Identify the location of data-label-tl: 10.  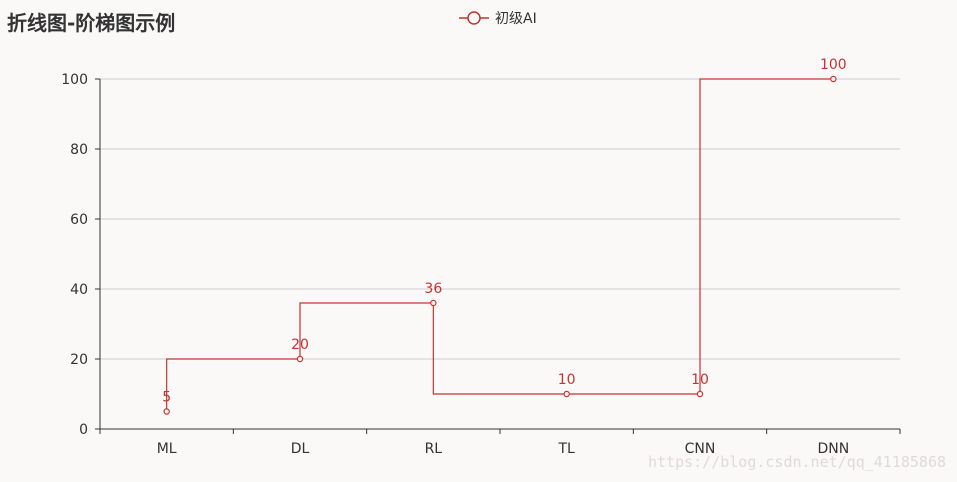
(567, 380).